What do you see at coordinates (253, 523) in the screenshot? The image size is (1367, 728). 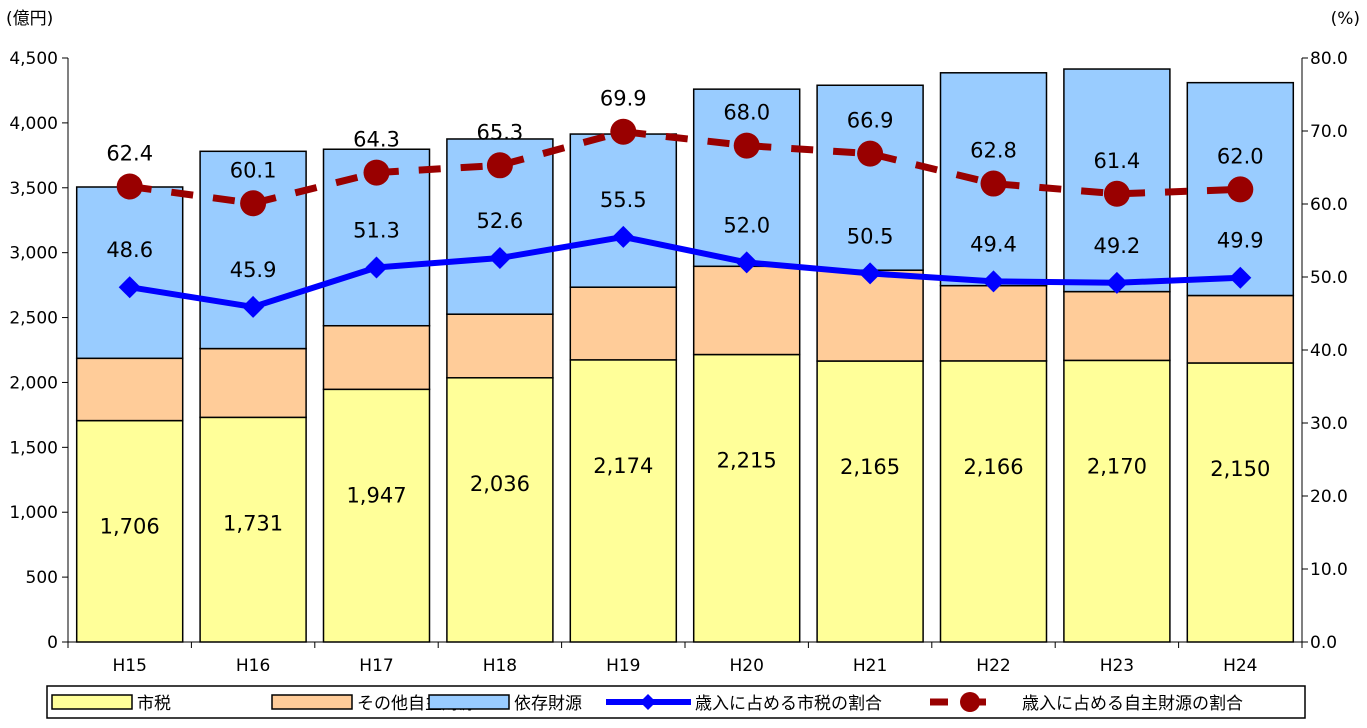 I see `bar-data-label: 1,731` at bounding box center [253, 523].